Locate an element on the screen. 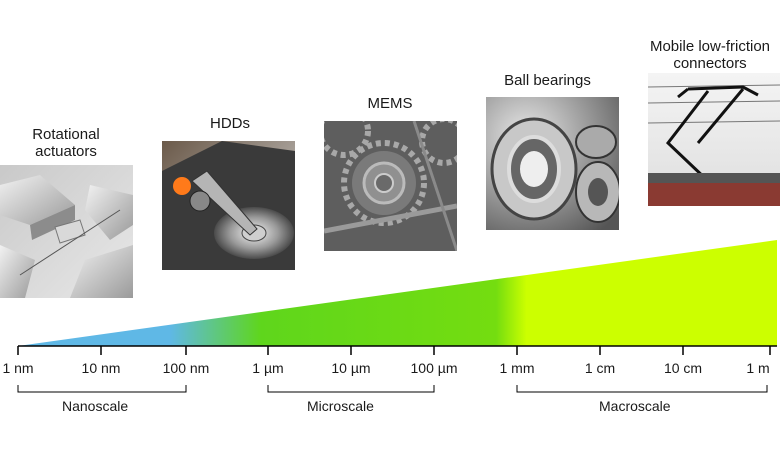  label-rotational-actuators: Rotational actuators is located at coordinates (66, 143).